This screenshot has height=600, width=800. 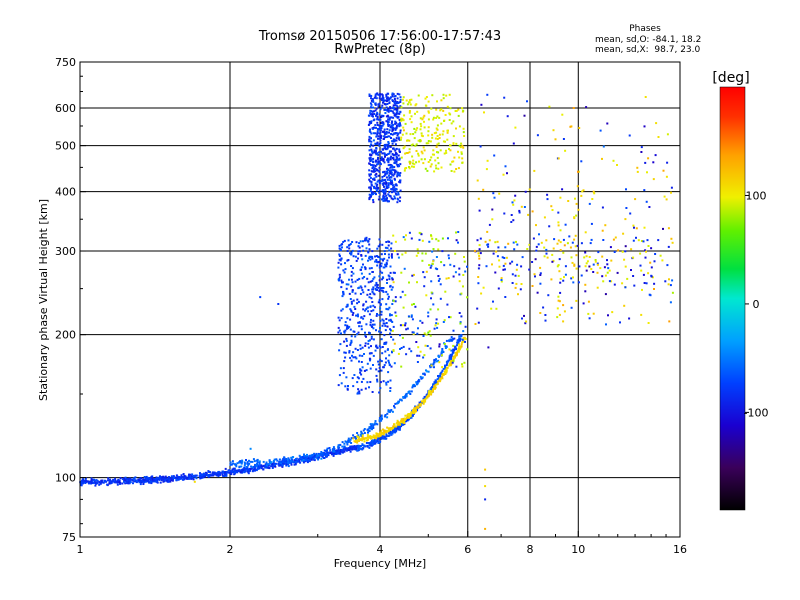 I want to click on y-tick-label: 500, so click(x=65, y=146).